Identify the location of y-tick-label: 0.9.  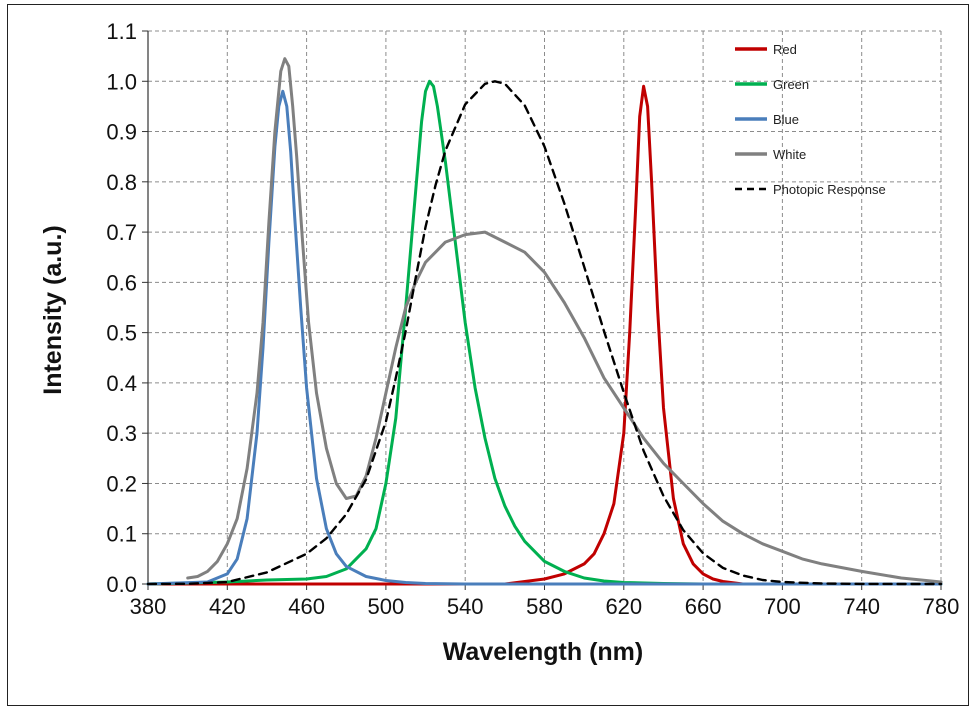
(121, 132).